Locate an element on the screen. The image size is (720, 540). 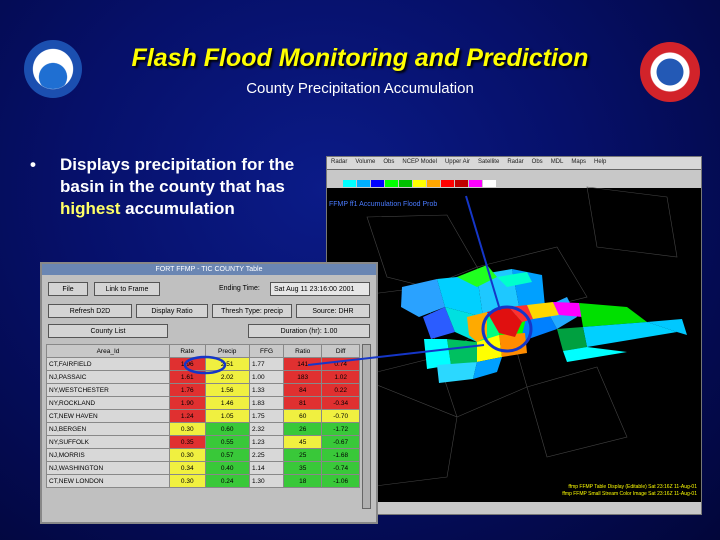
nws-logo is located at coordinates (670, 72).